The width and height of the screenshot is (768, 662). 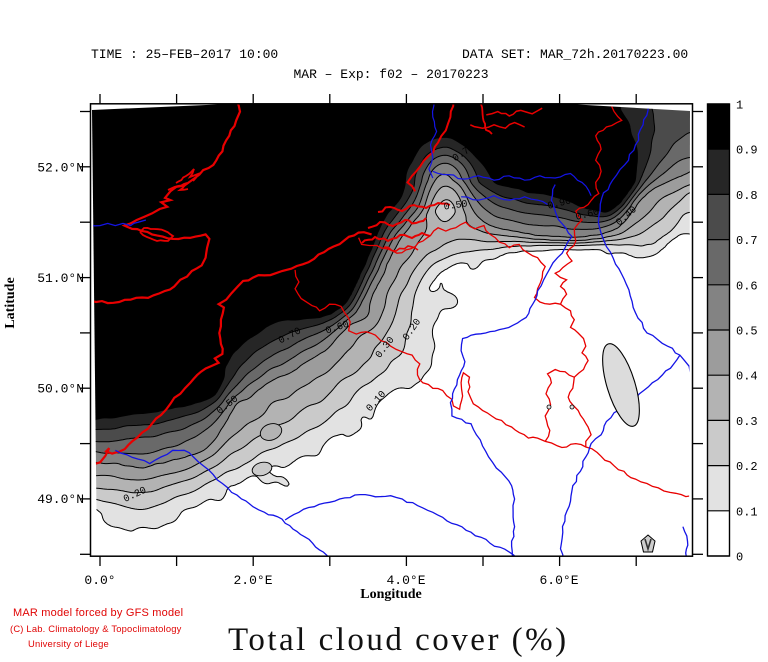 What do you see at coordinates (252, 580) in the screenshot?
I see `svg-text: 2.0°E` at bounding box center [252, 580].